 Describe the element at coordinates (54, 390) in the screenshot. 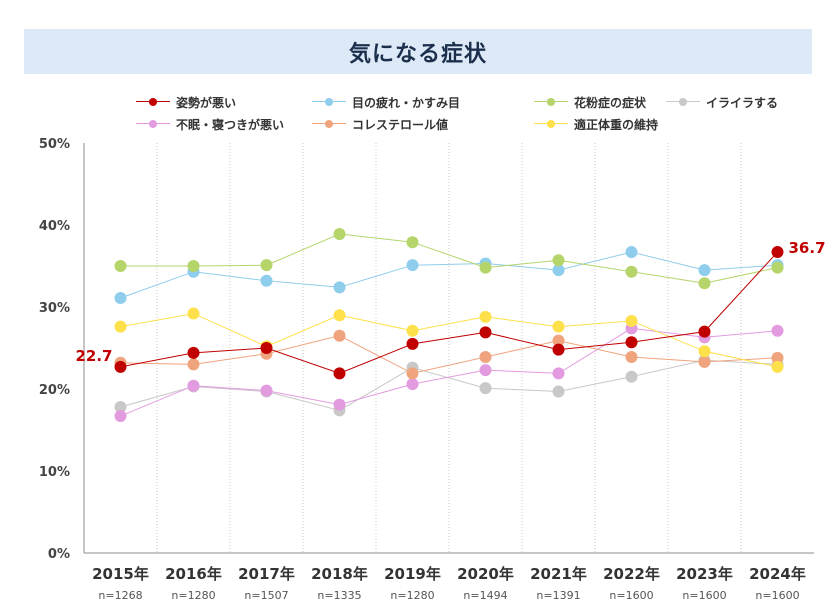

I see `y-tick-label: 20%` at that location.